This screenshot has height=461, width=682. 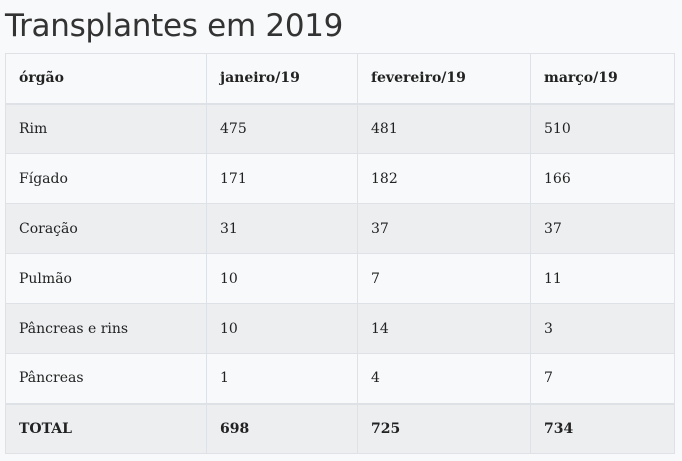 I want to click on value-cell: 182, so click(x=444, y=178).